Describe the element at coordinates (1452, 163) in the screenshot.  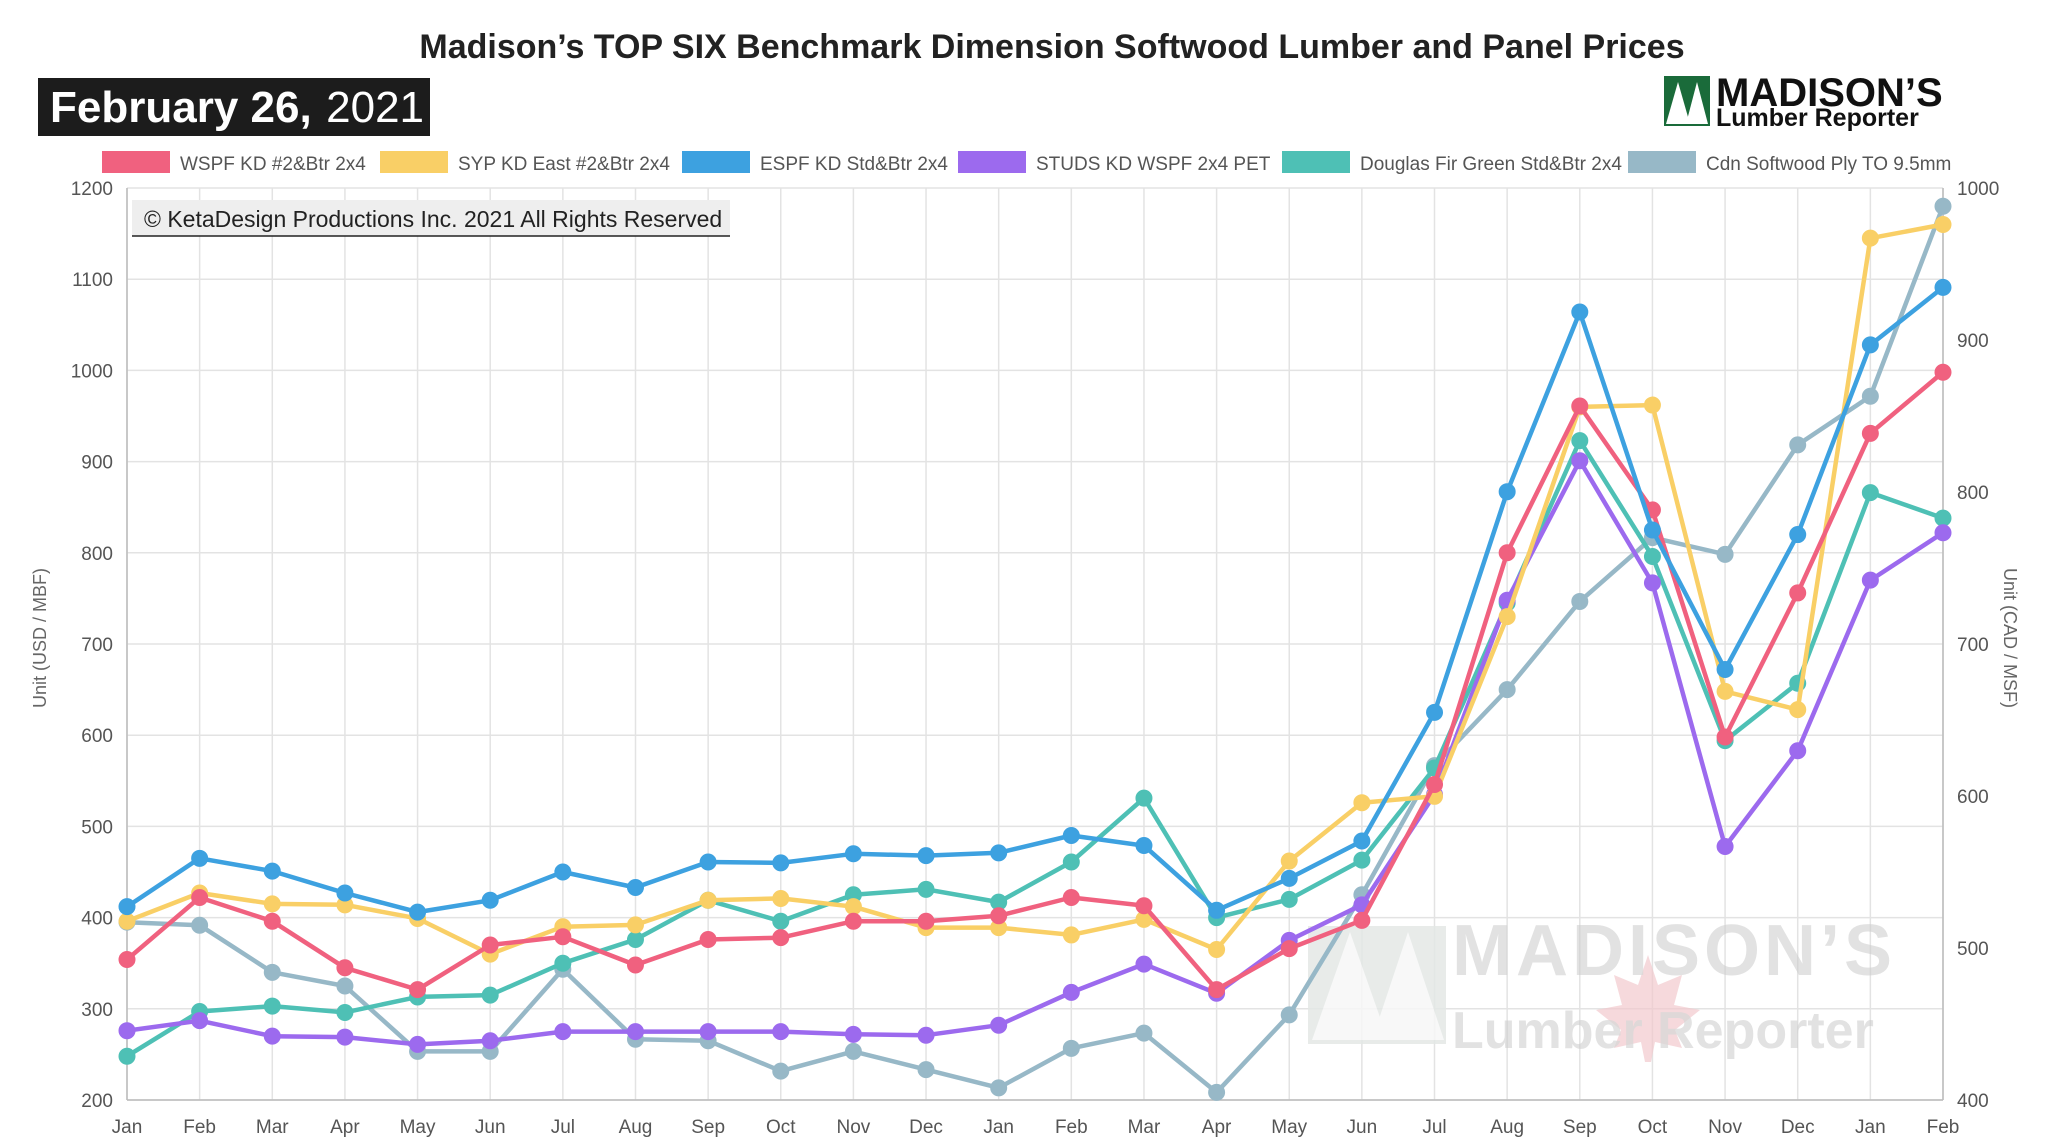
I see `legend-item: Douglas Fir Green Std&Btr 2x4` at that location.